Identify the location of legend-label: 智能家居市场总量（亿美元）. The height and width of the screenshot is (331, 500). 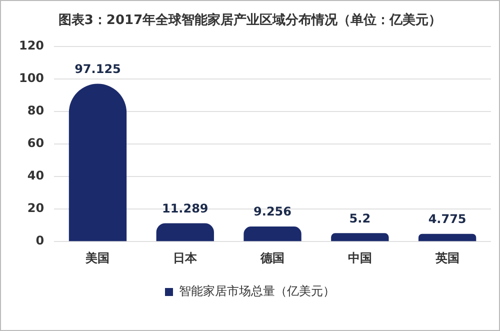
(257, 291).